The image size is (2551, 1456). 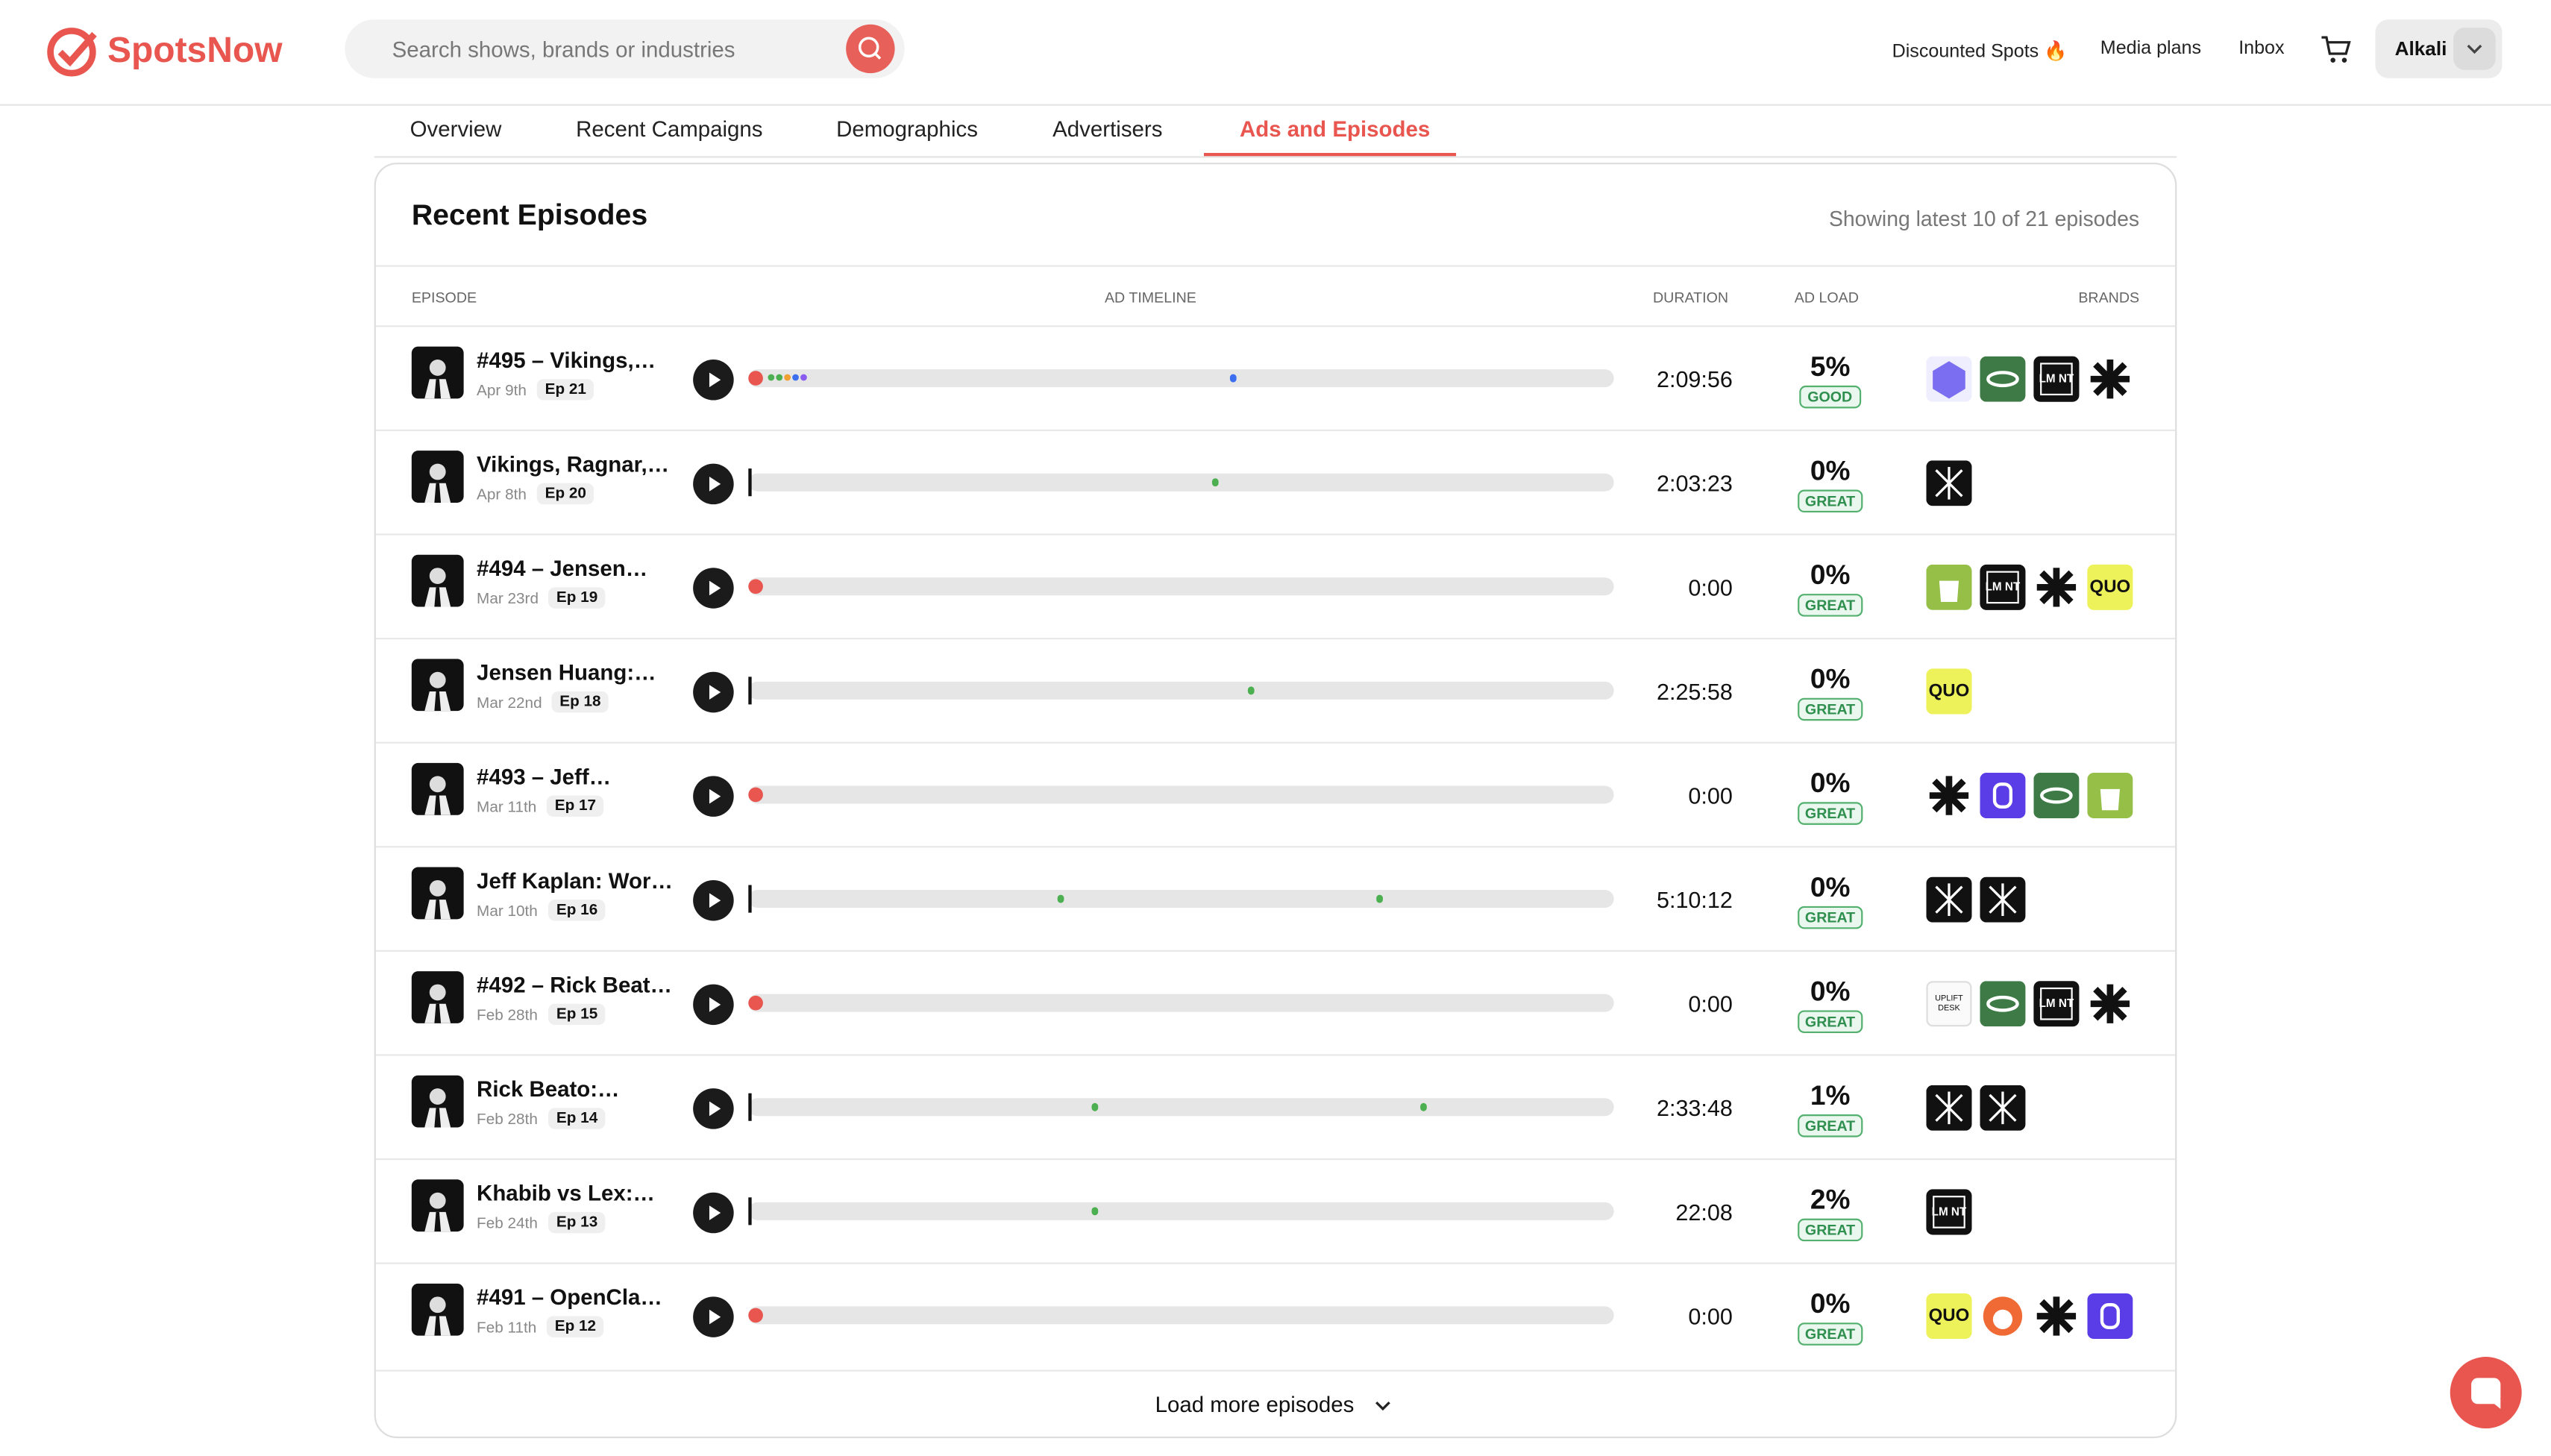 What do you see at coordinates (1335, 129) in the screenshot?
I see `tab: Ads and Episodes` at bounding box center [1335, 129].